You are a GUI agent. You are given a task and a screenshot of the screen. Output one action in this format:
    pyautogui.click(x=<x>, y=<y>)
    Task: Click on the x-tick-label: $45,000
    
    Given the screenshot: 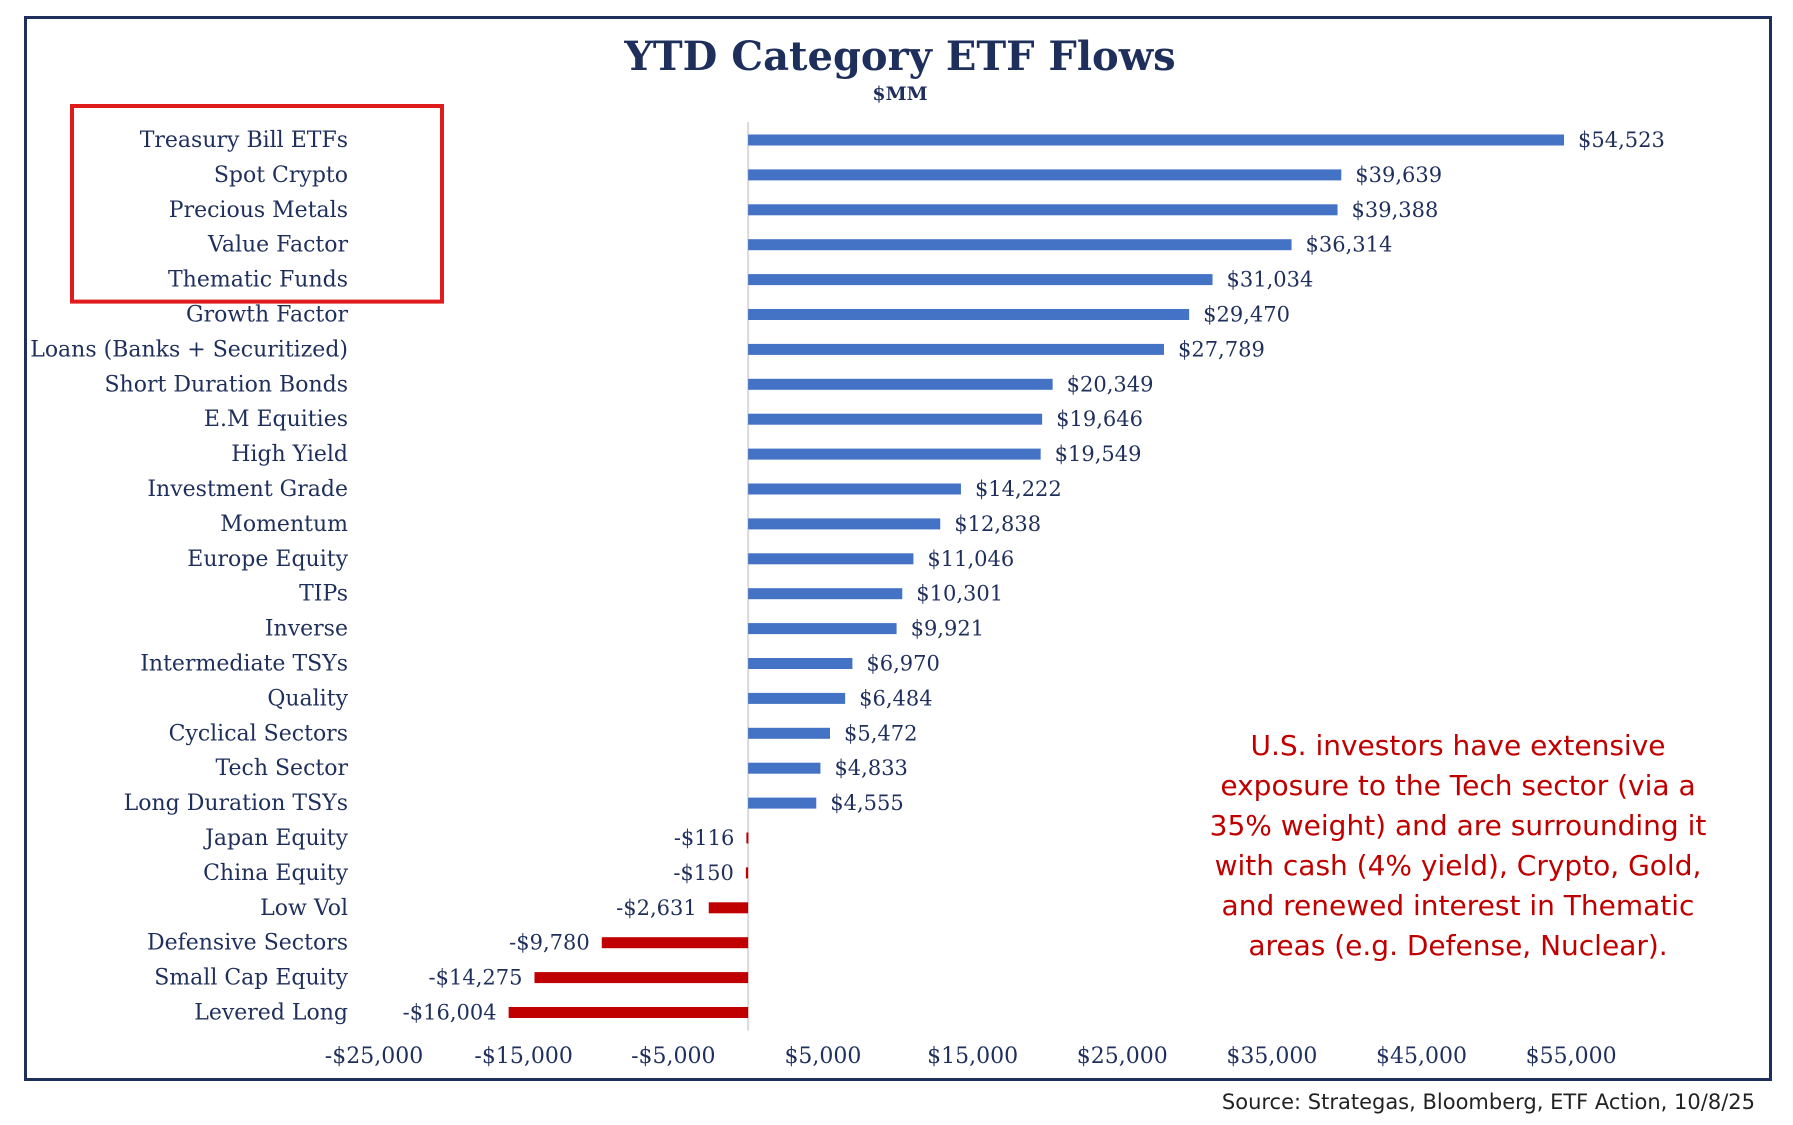 What is the action you would take?
    pyautogui.click(x=1421, y=1056)
    